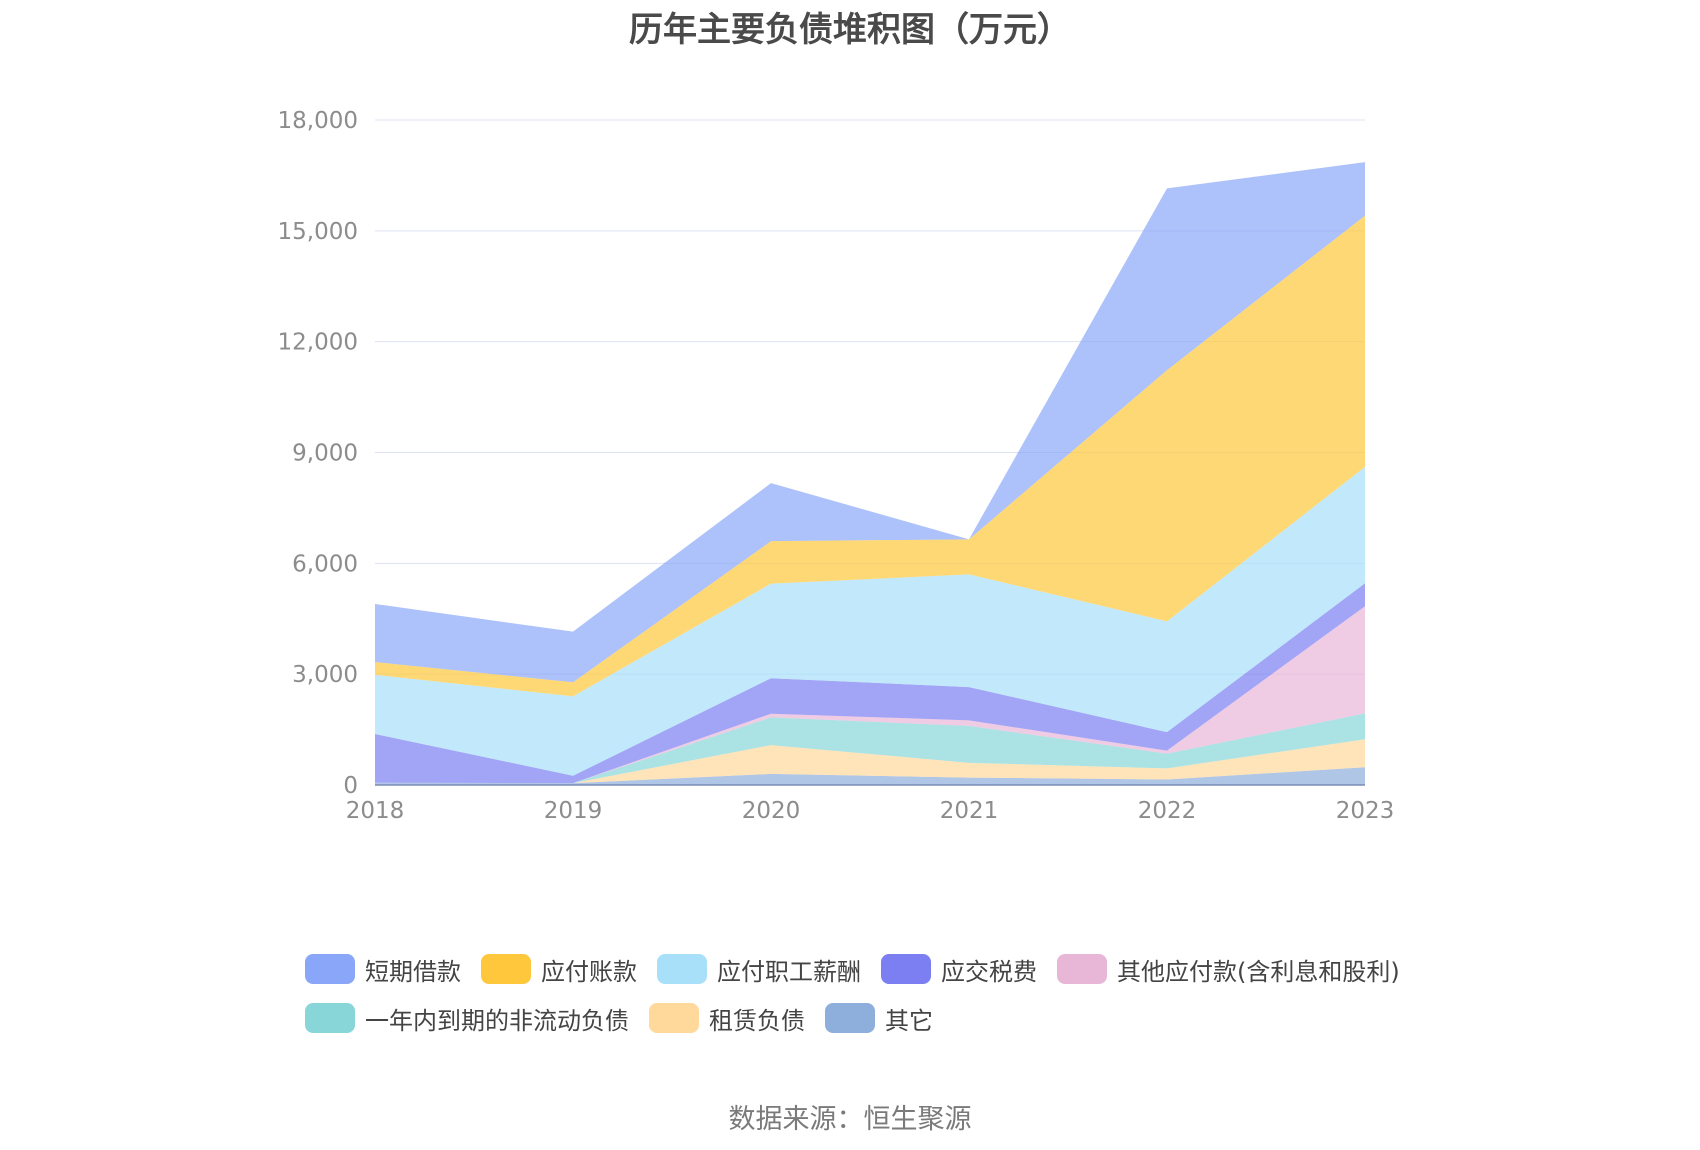  I want to click on x-tick-label: 2023, so click(1365, 811).